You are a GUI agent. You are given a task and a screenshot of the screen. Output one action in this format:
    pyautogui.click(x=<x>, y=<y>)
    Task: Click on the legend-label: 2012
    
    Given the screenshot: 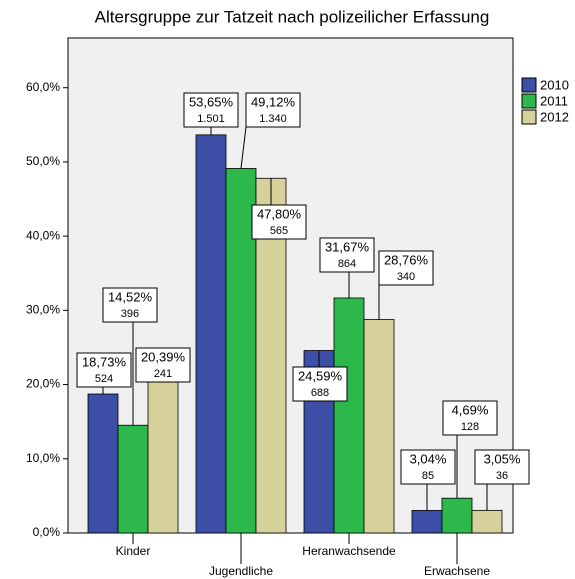 What is the action you would take?
    pyautogui.click(x=554, y=116)
    